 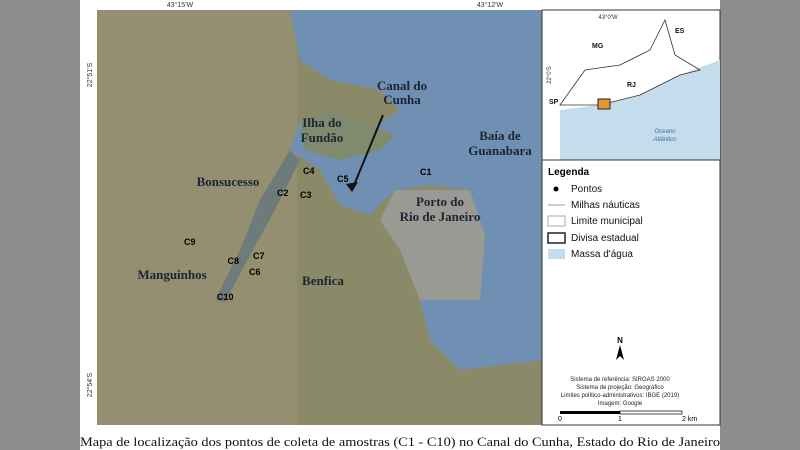 I want to click on place-label: Guanabara, so click(x=500, y=150).